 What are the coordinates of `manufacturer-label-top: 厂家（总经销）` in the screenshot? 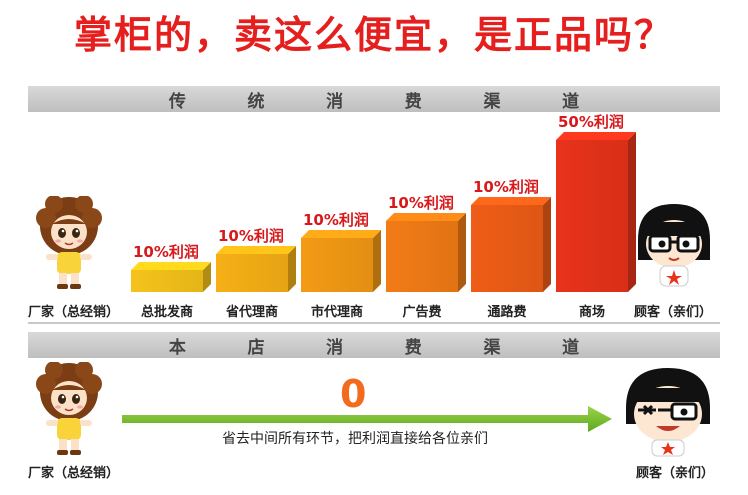 It's located at (74, 312).